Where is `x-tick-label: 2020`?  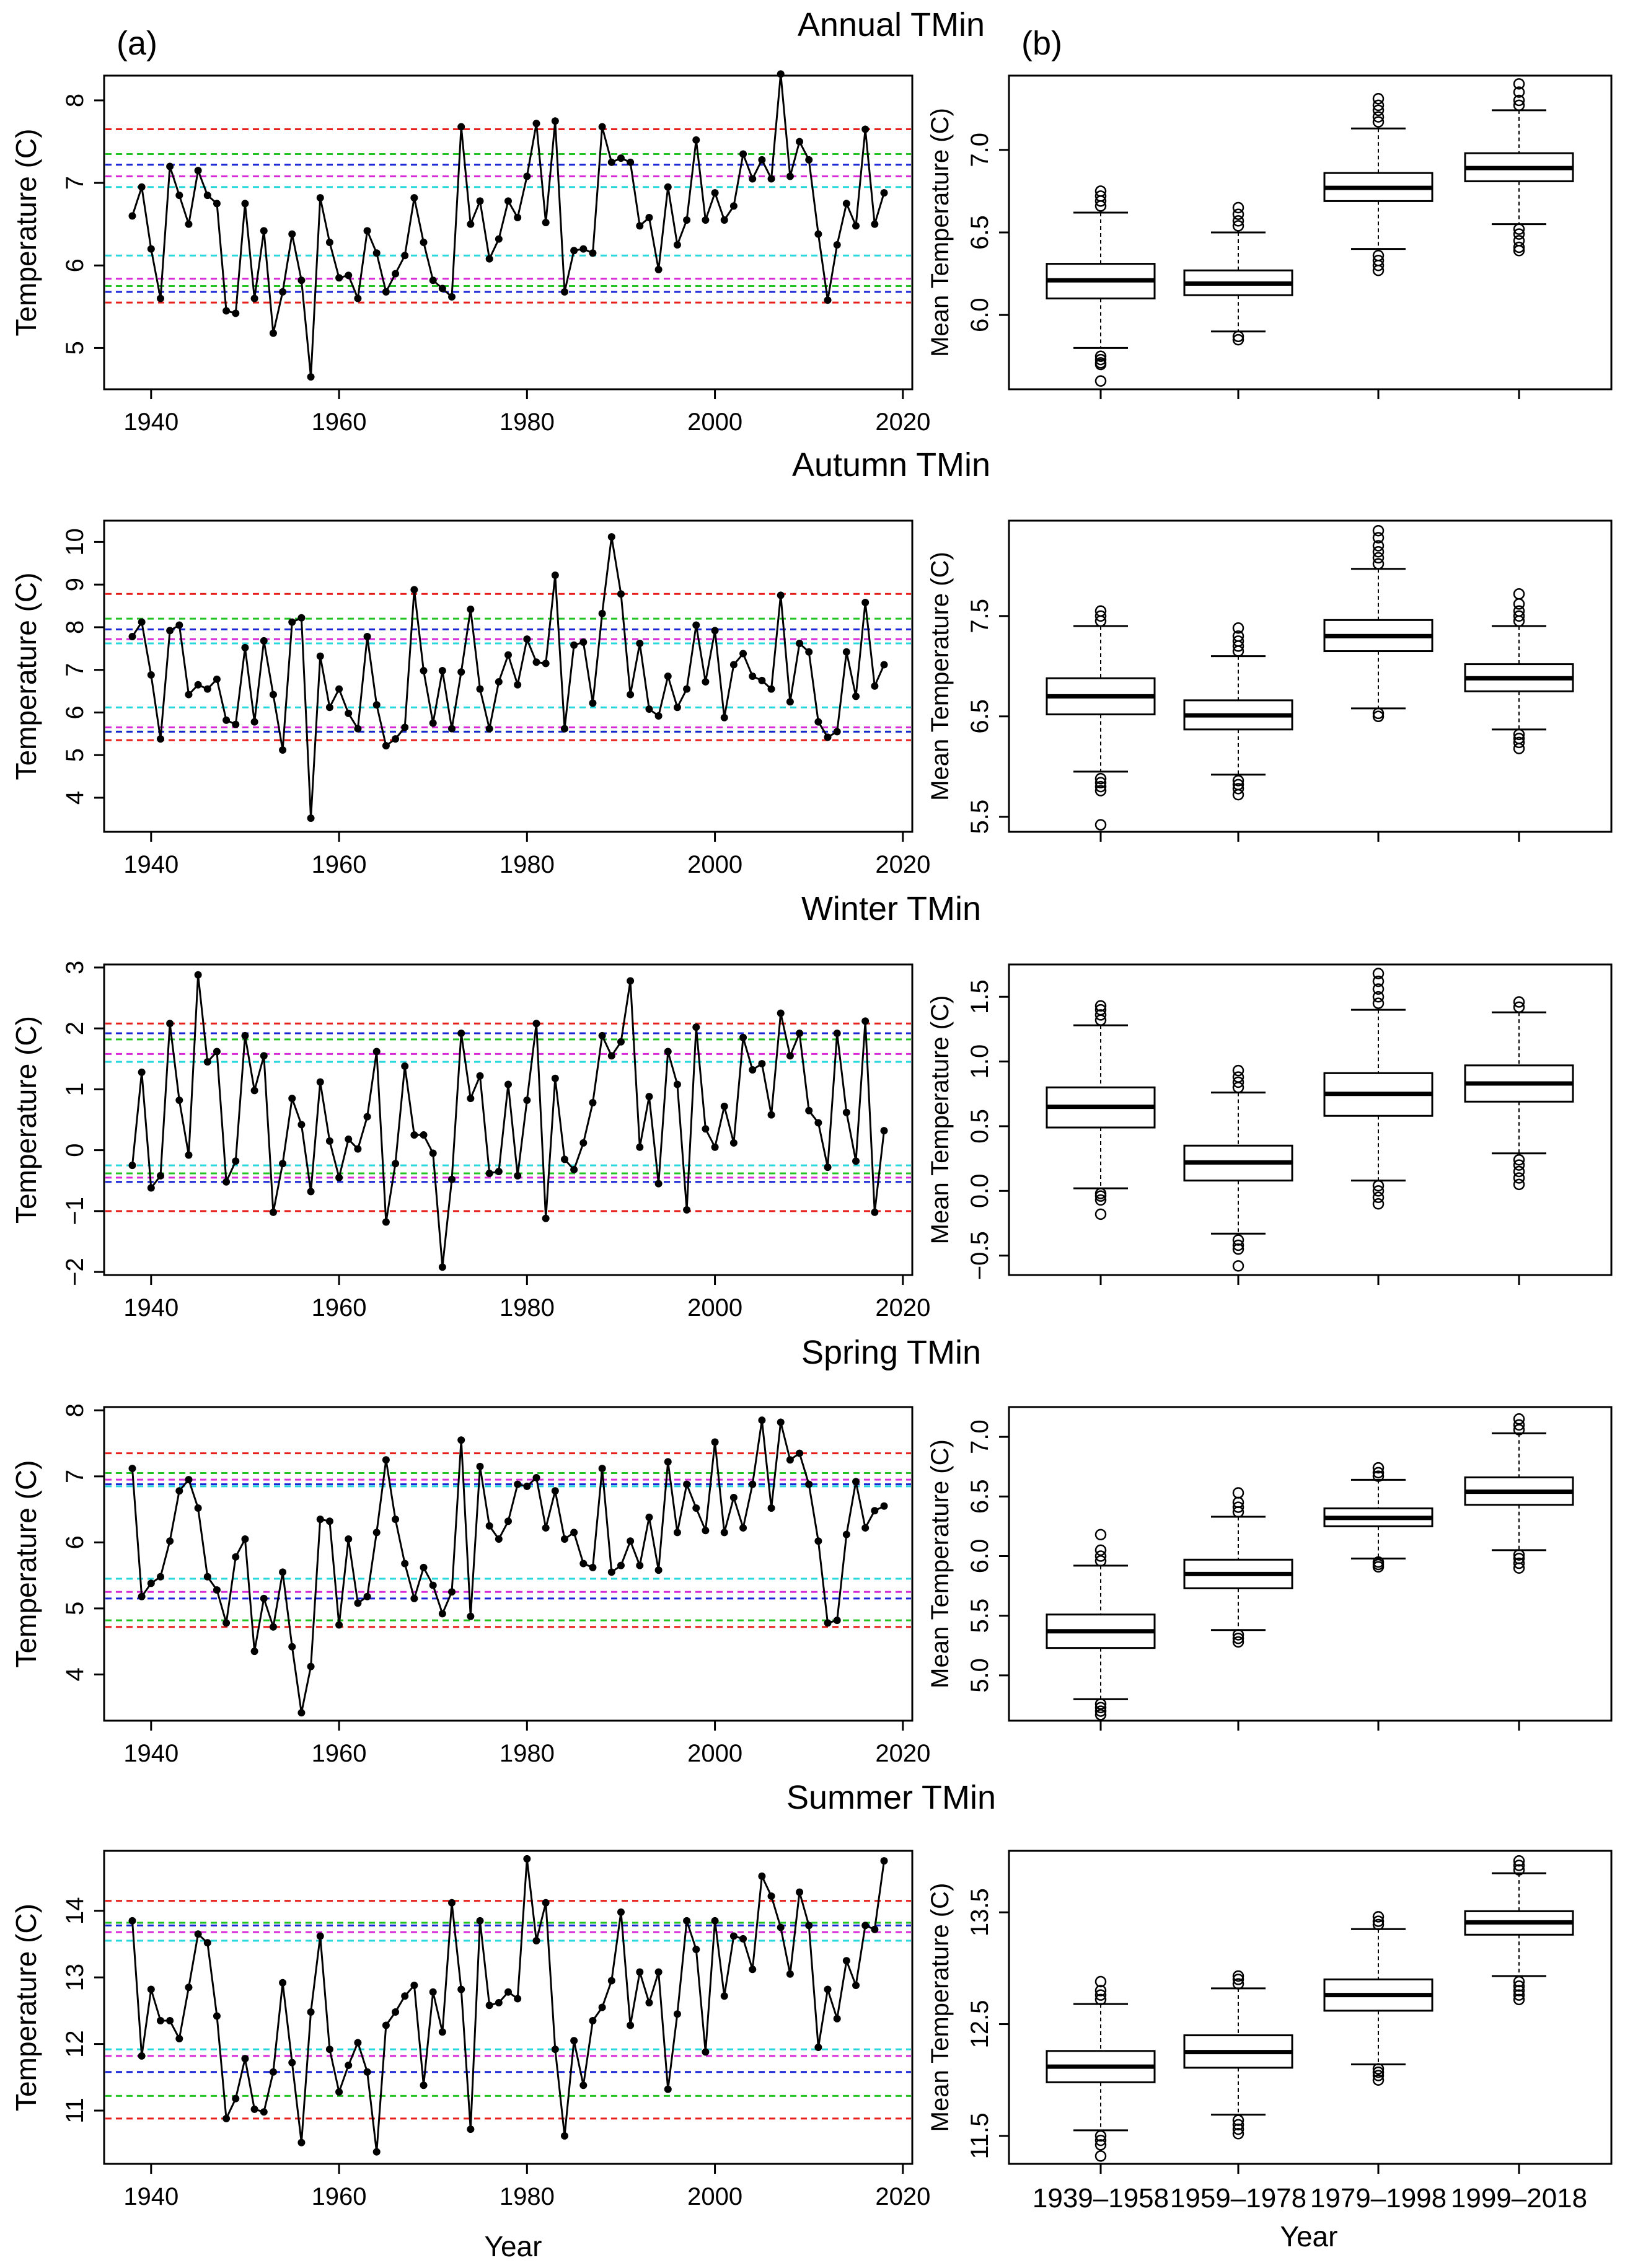
x-tick-label: 2020 is located at coordinates (902, 1308).